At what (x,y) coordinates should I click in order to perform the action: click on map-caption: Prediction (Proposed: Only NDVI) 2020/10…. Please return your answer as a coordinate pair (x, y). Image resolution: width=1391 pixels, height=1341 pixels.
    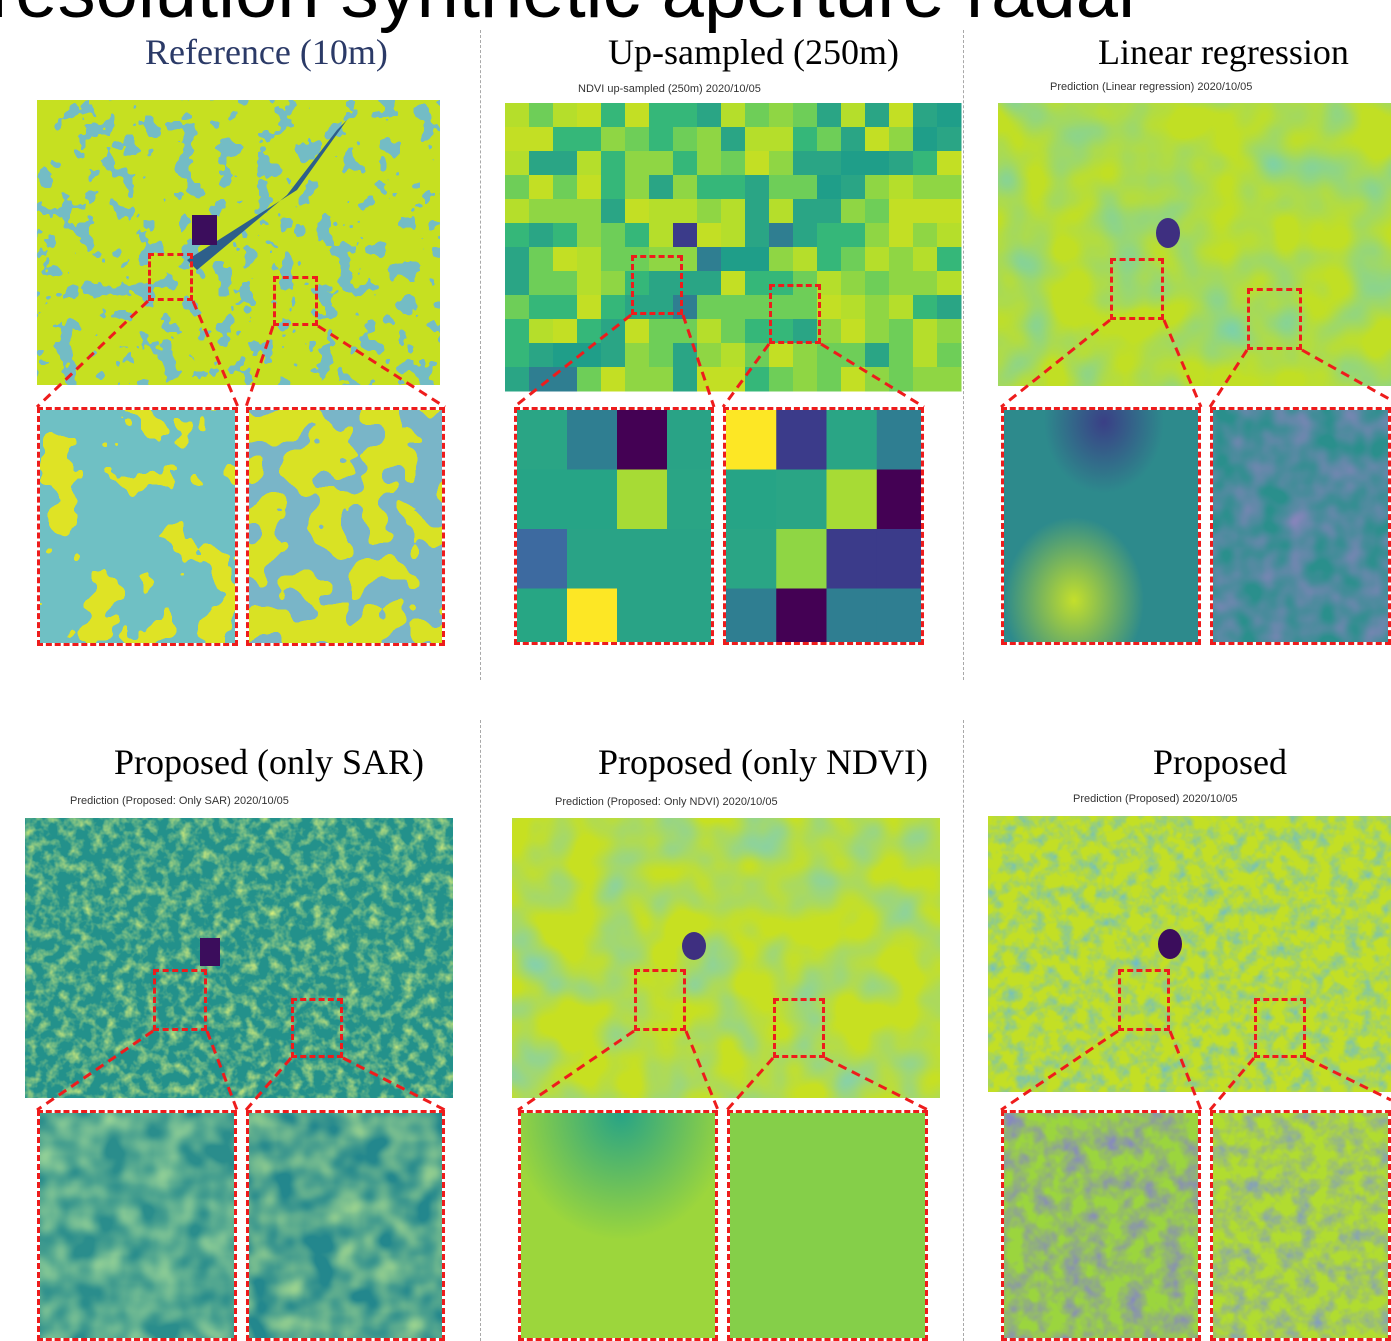
    Looking at the image, I should click on (666, 802).